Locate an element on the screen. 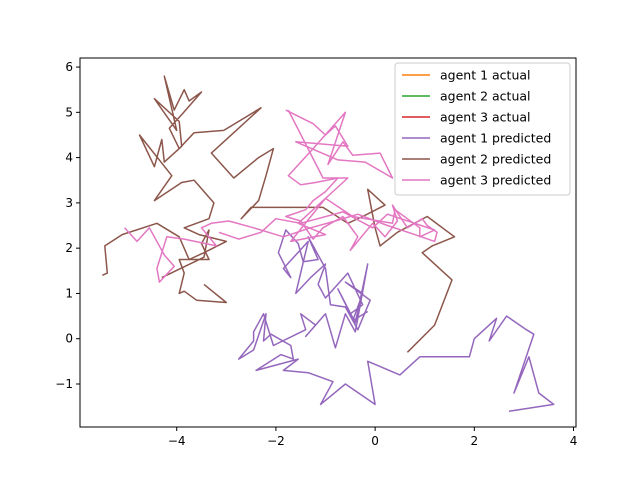 The width and height of the screenshot is (640, 480). y-tick-label: 5 is located at coordinates (69, 112).